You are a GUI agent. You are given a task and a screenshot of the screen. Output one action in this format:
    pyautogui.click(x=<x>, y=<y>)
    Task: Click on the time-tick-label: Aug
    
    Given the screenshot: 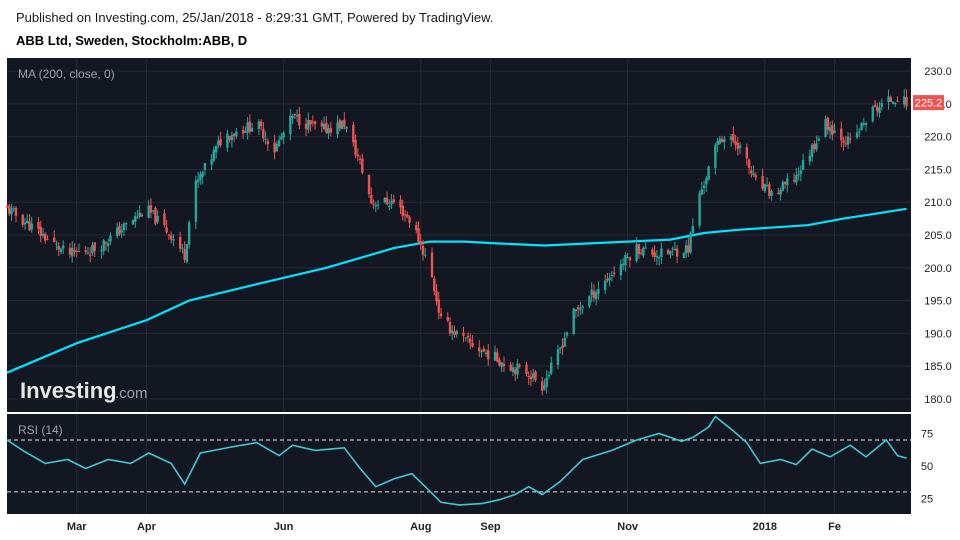 What is the action you would take?
    pyautogui.click(x=420, y=527)
    